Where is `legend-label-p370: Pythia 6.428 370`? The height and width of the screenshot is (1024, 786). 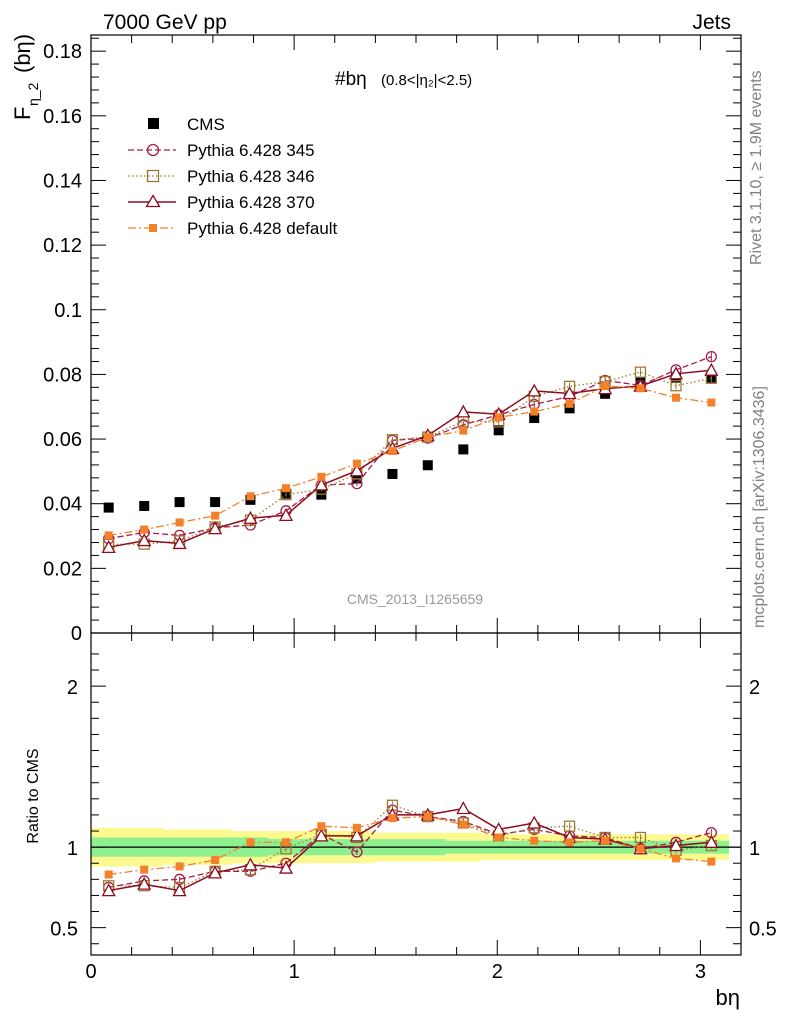 legend-label-p370: Pythia 6.428 370 is located at coordinates (251, 202).